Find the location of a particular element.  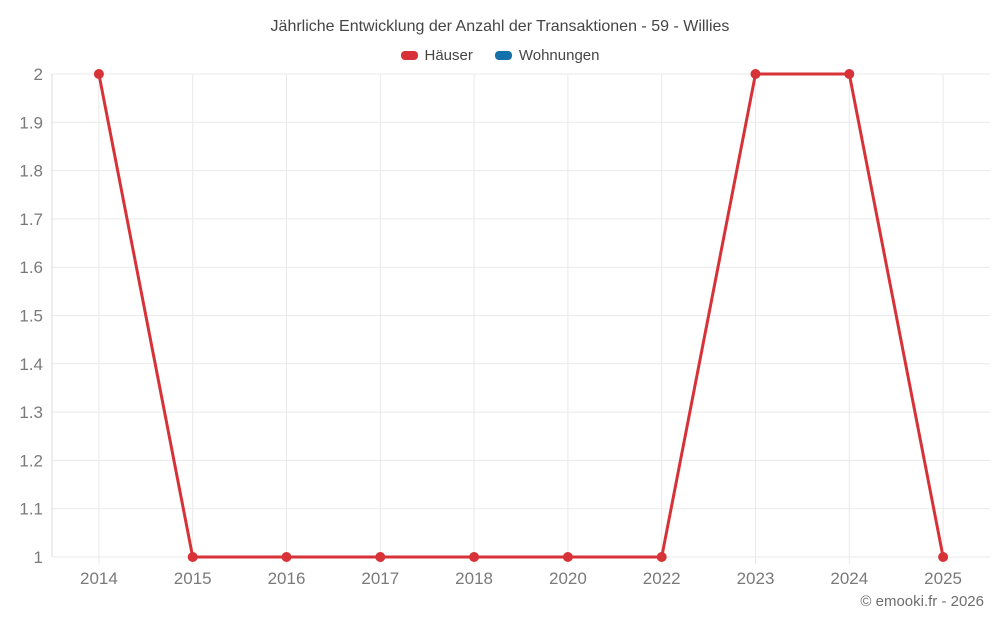

legend-label: Häuser is located at coordinates (448, 55).